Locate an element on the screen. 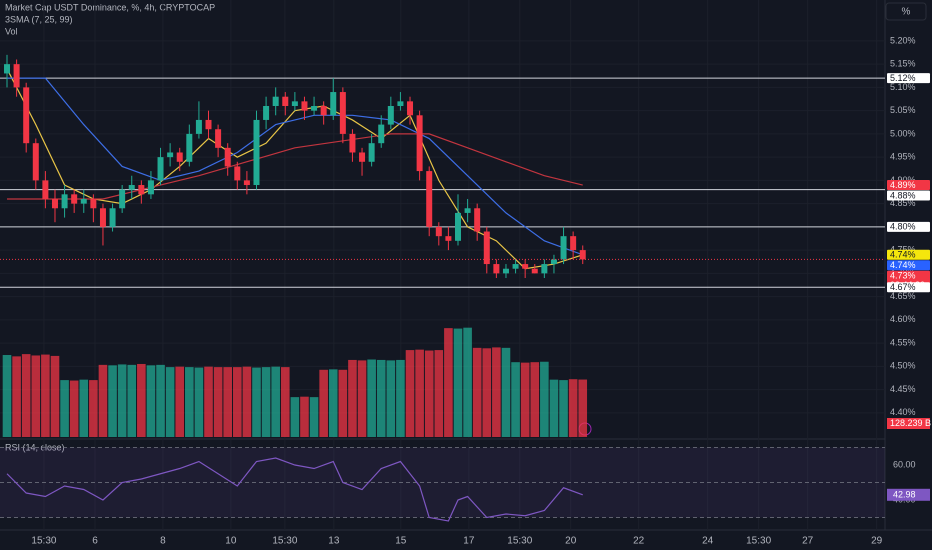 The image size is (932, 550). x-tick-label: 22 is located at coordinates (639, 541).